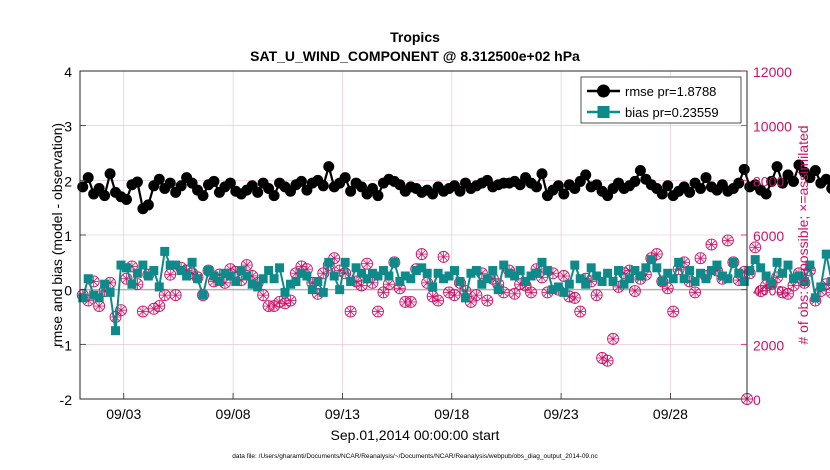 The height and width of the screenshot is (470, 830). I want to click on x-tick-label: 09/28, so click(670, 414).